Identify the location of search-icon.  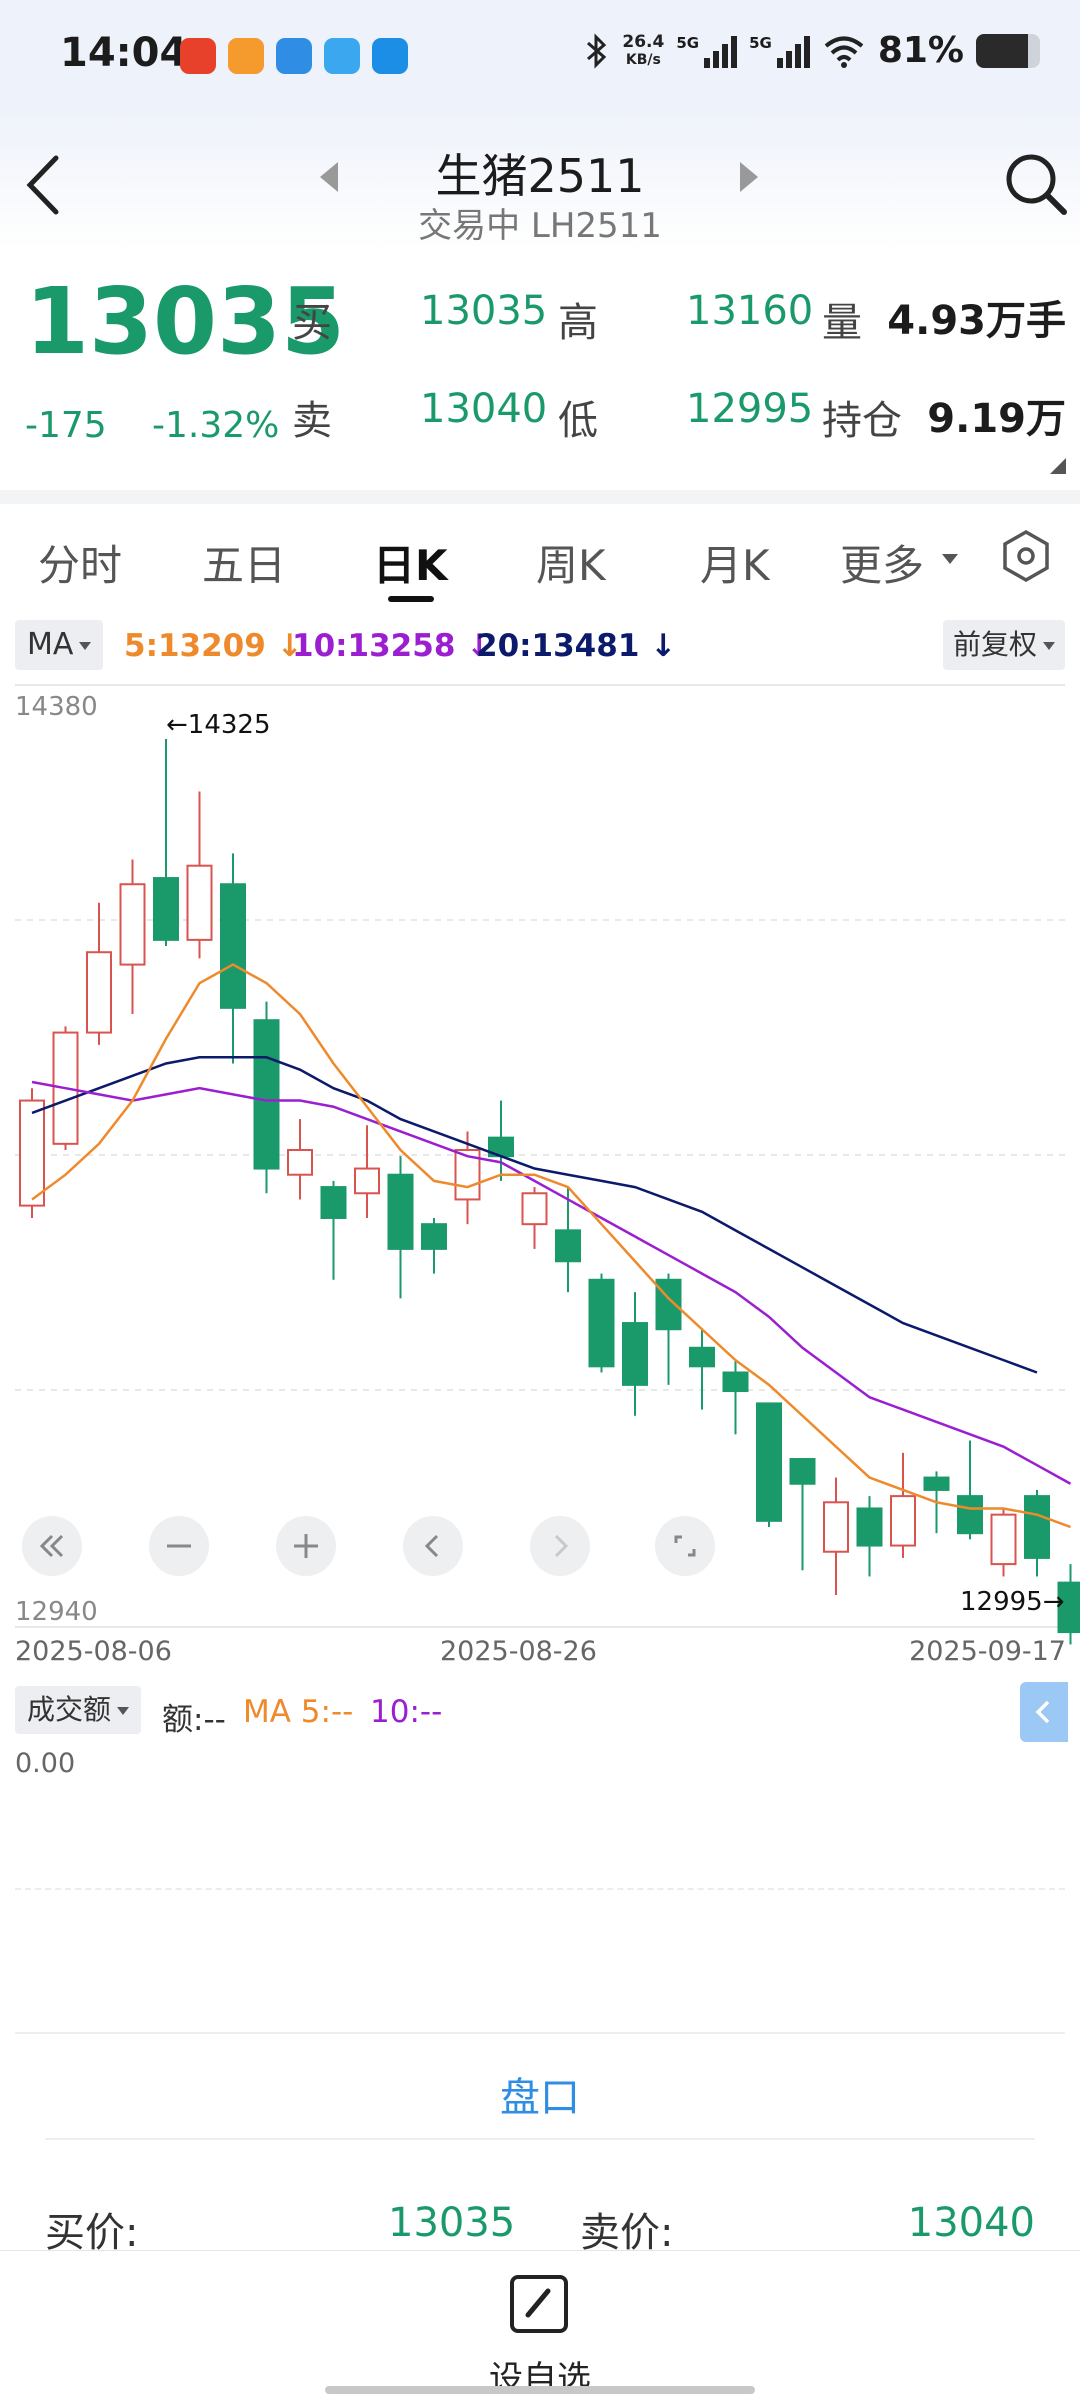
(1036, 184).